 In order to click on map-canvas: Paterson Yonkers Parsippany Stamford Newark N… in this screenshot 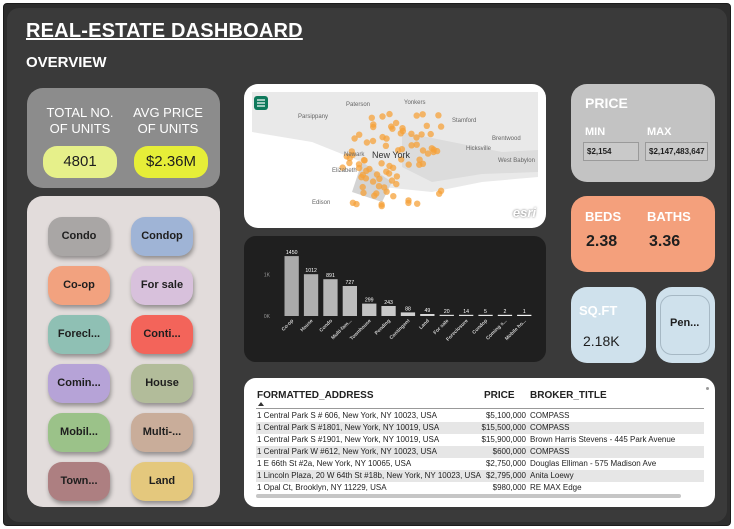, I will do `click(395, 156)`.